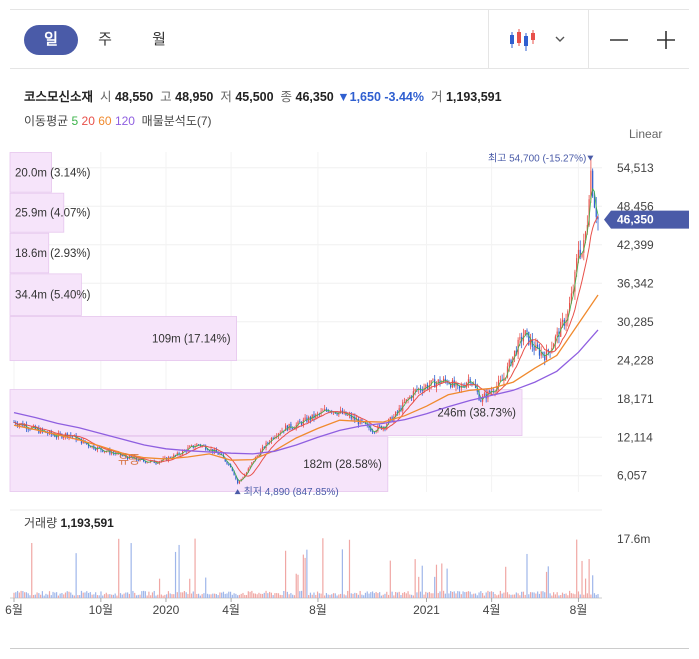  What do you see at coordinates (291, 492) in the screenshot?
I see `low-marker-label: 최저 4,890 (847.85%)` at bounding box center [291, 492].